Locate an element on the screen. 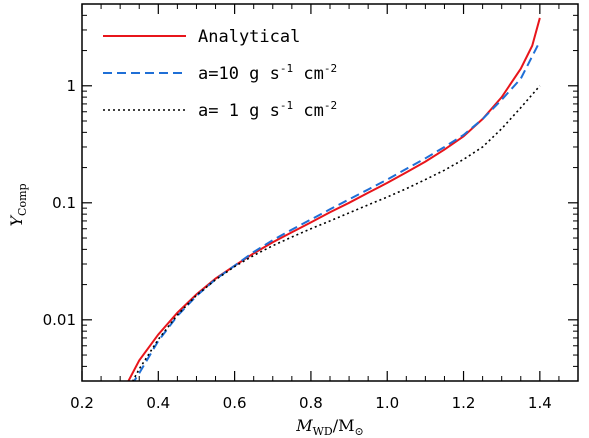 This screenshot has height=438, width=589. legend: Analytical a=10 g s-1 cm-2 a= 1 g s-1 cm-2 is located at coordinates (220, 74).